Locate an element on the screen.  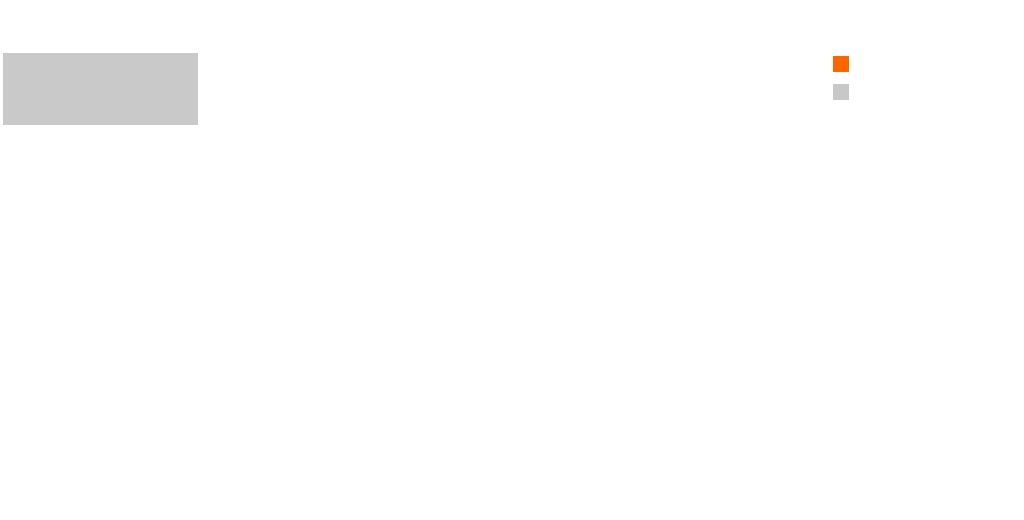
header-row-symbols is located at coordinates (392, 142).